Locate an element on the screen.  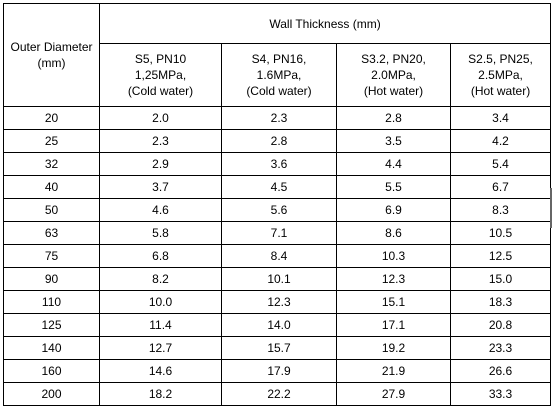
thickness-cell: 19.2 is located at coordinates (393, 348).